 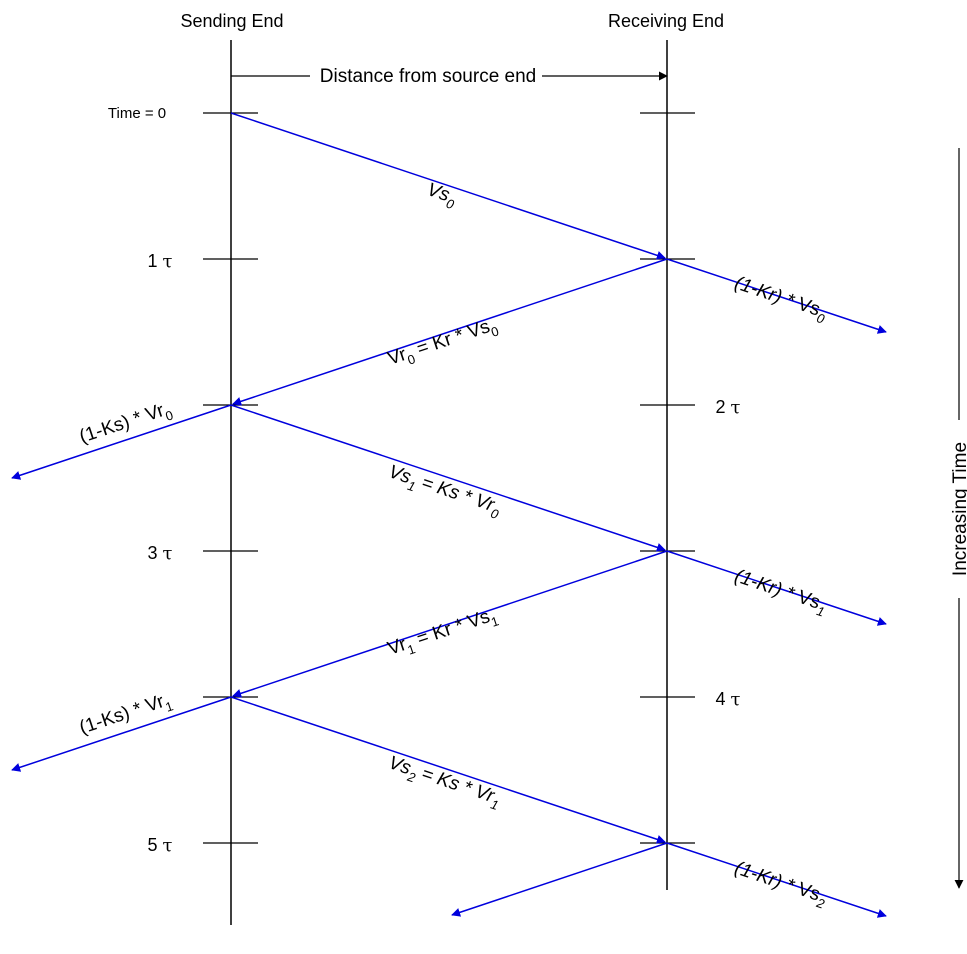 What do you see at coordinates (781, 300) in the screenshot?
I see `label-transmitted-vs0: (1-Kr) * Vs0` at bounding box center [781, 300].